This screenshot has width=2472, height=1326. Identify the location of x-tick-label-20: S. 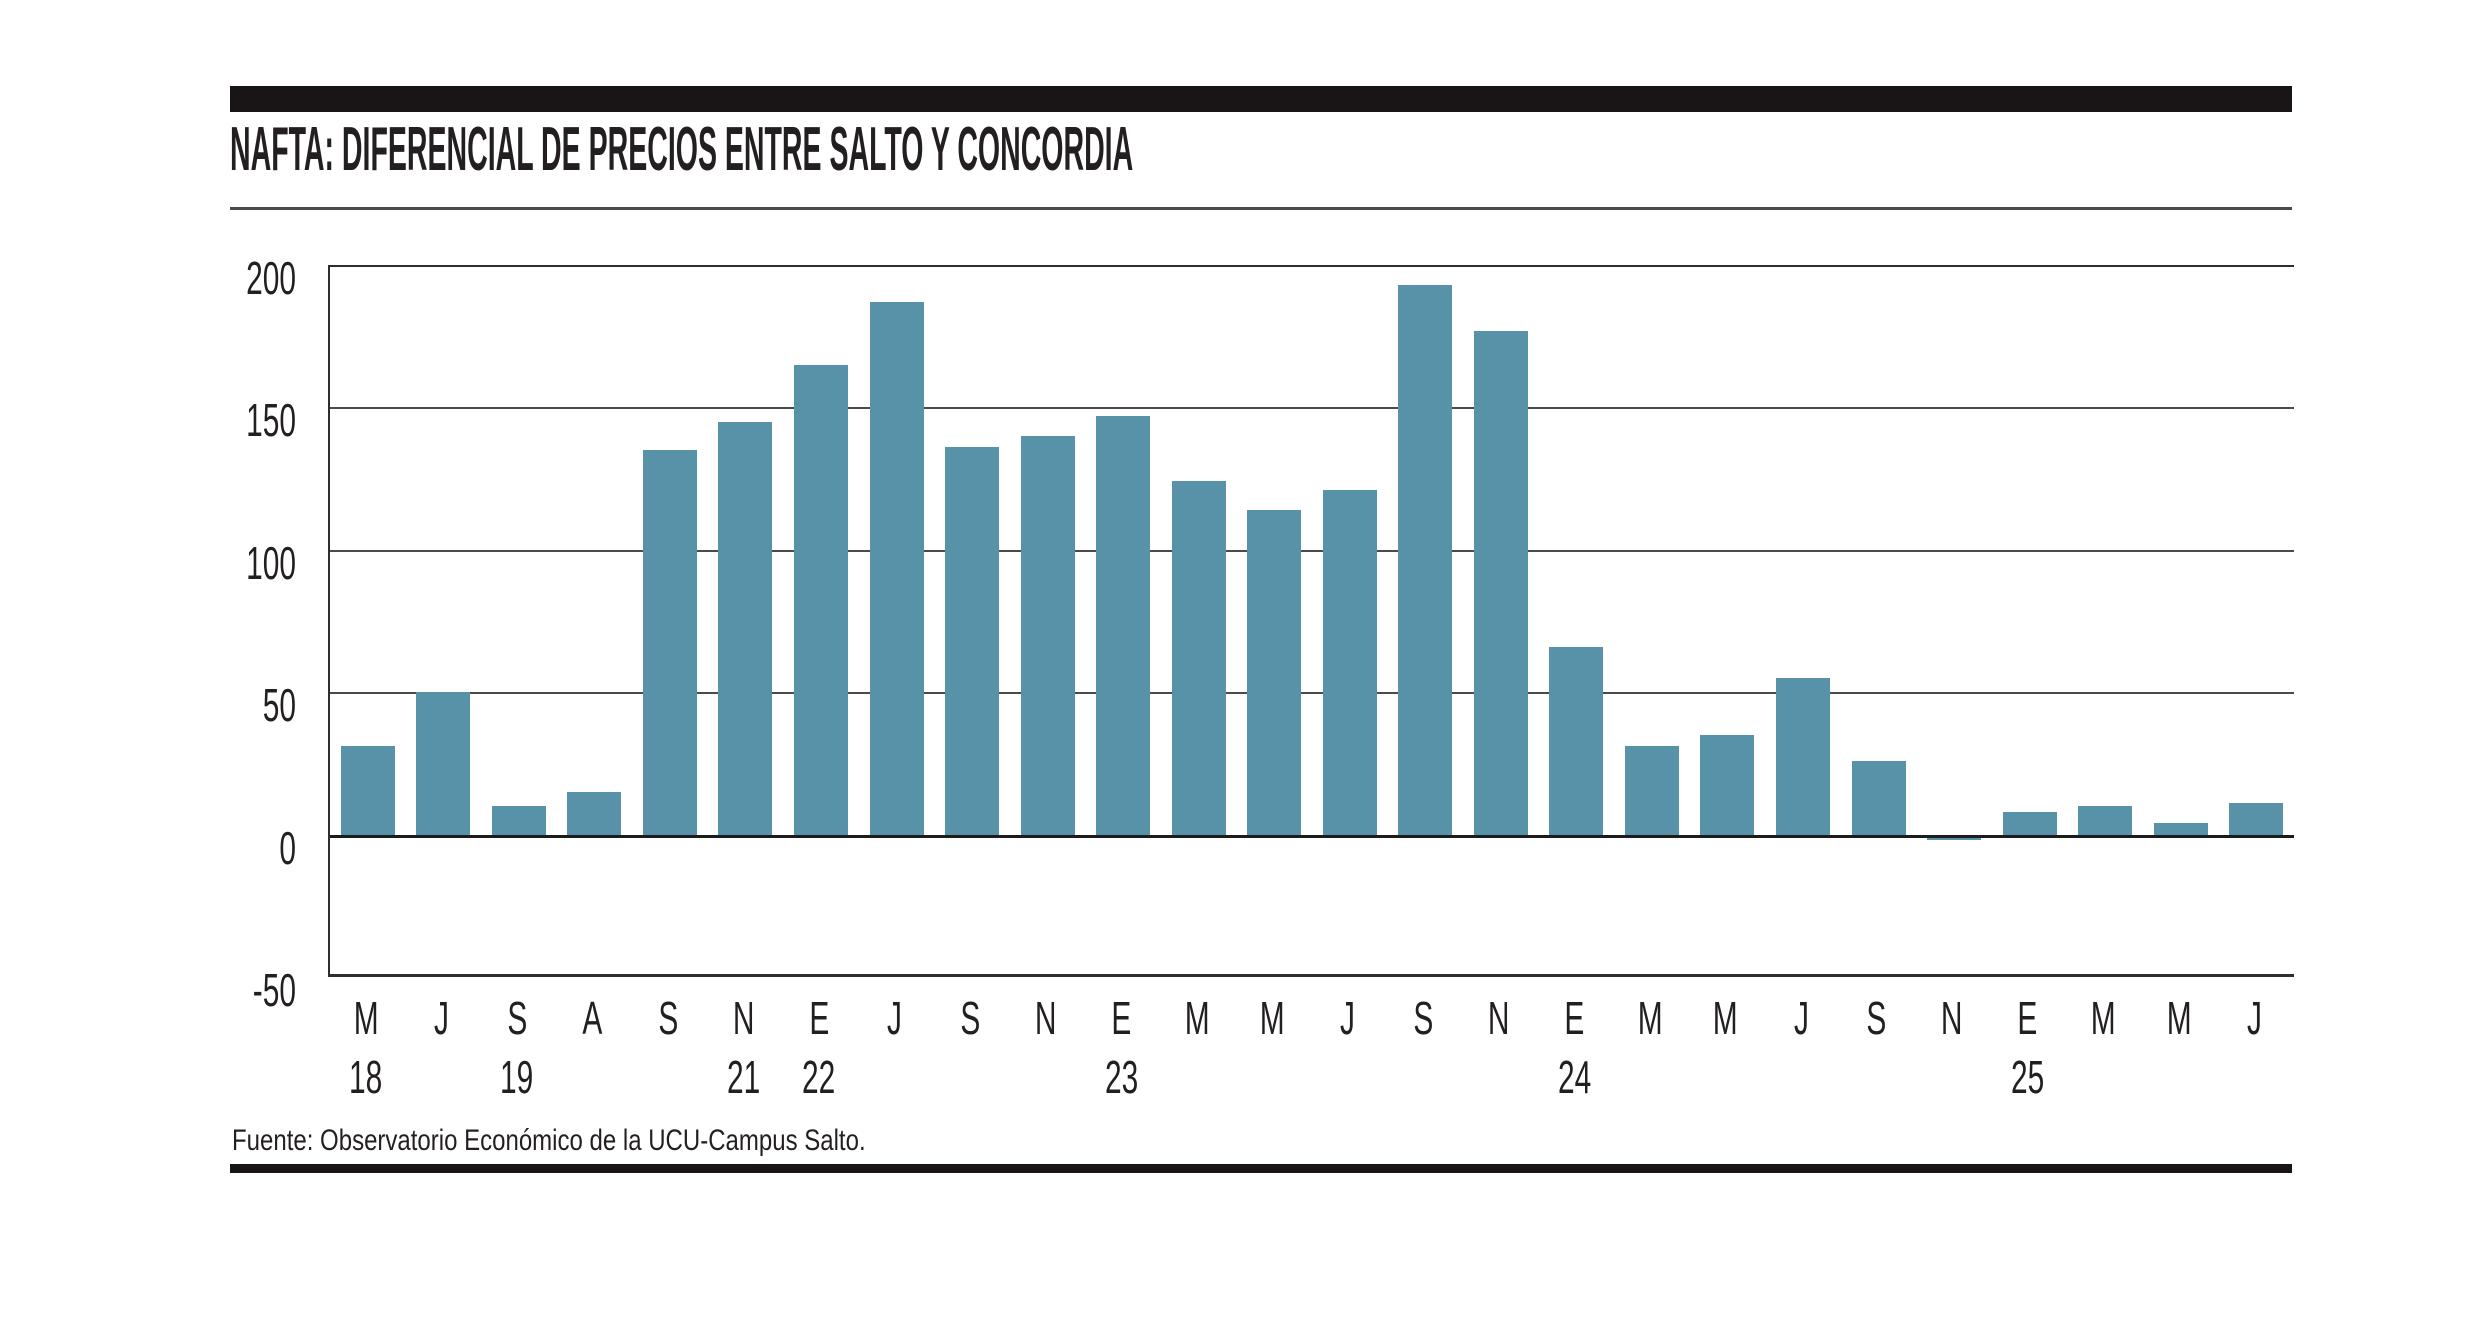
(1876, 1018).